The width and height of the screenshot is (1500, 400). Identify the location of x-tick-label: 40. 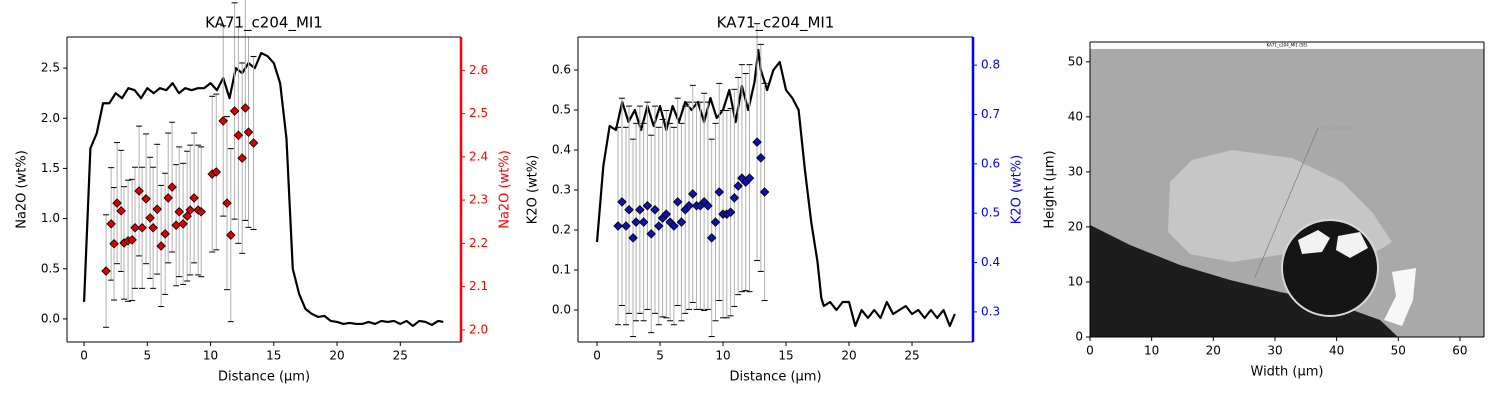
(1336, 351).